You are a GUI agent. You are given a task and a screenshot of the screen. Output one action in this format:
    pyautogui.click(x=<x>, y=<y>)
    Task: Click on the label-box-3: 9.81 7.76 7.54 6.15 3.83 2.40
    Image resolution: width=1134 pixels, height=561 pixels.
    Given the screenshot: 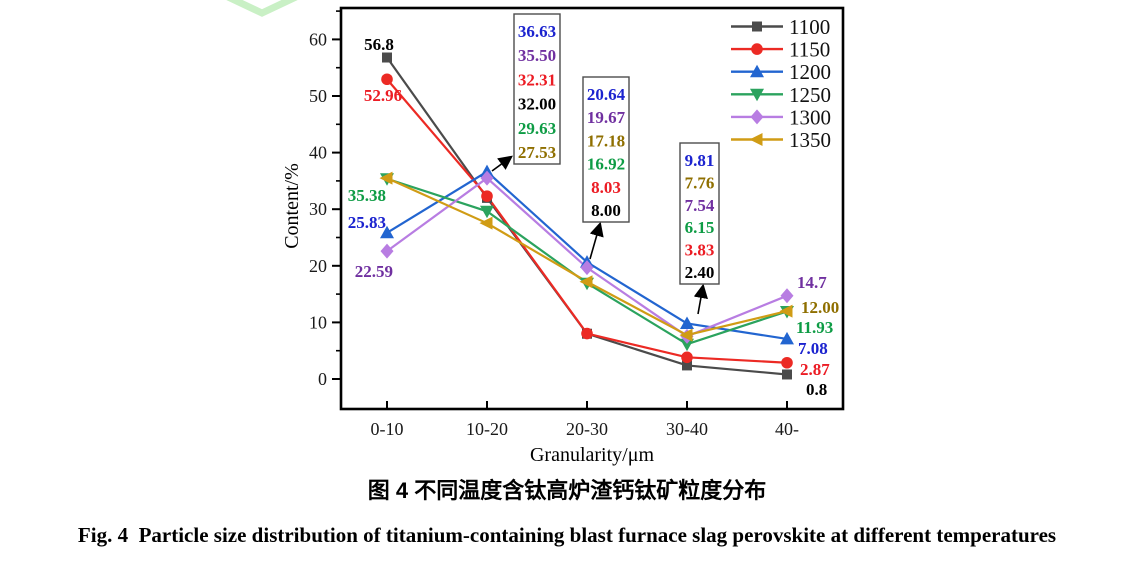 What is the action you would take?
    pyautogui.click(x=699, y=228)
    